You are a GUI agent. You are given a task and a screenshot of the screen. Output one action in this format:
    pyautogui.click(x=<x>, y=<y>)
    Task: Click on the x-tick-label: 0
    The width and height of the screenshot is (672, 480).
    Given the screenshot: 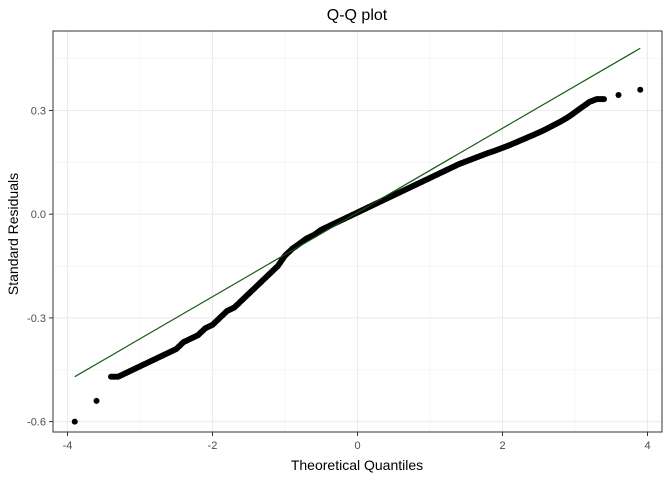 What is the action you would take?
    pyautogui.click(x=357, y=446)
    